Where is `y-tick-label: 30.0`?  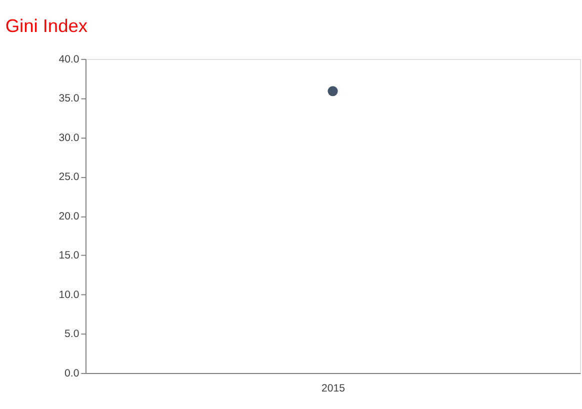 y-tick-label: 30.0 is located at coordinates (69, 138).